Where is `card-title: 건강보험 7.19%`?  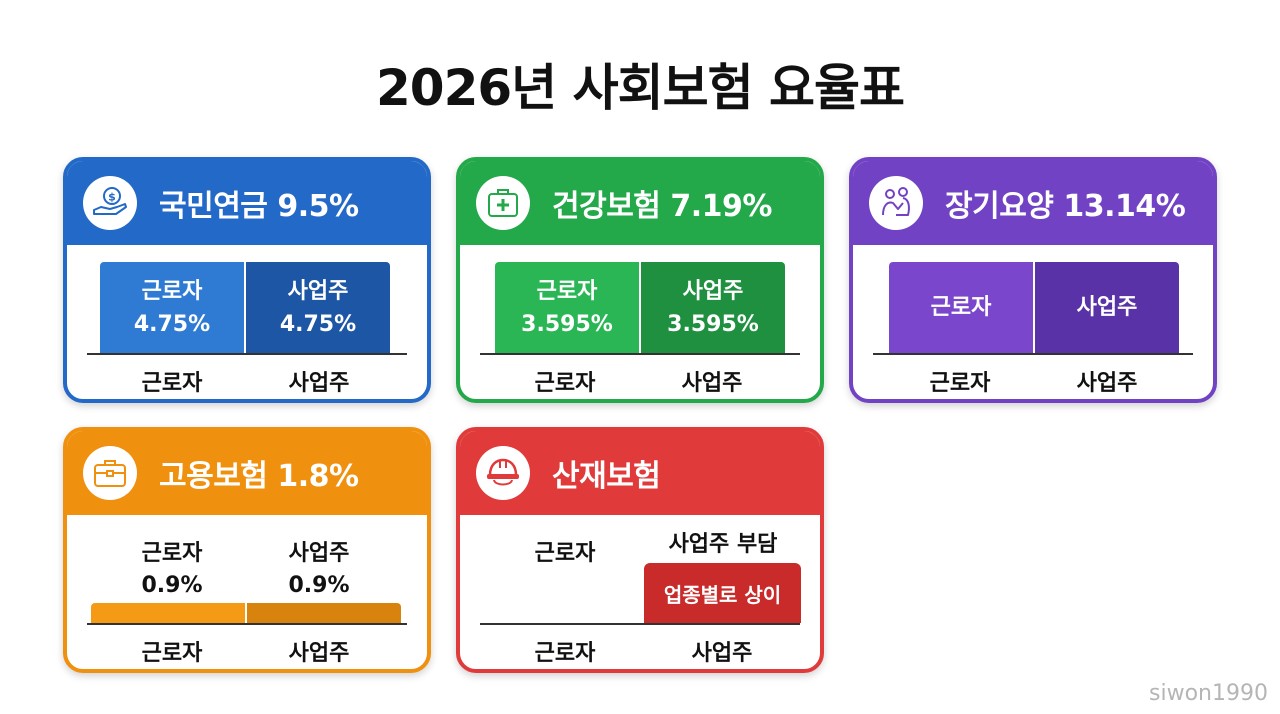 card-title: 건강보험 7.19% is located at coordinates (662, 206).